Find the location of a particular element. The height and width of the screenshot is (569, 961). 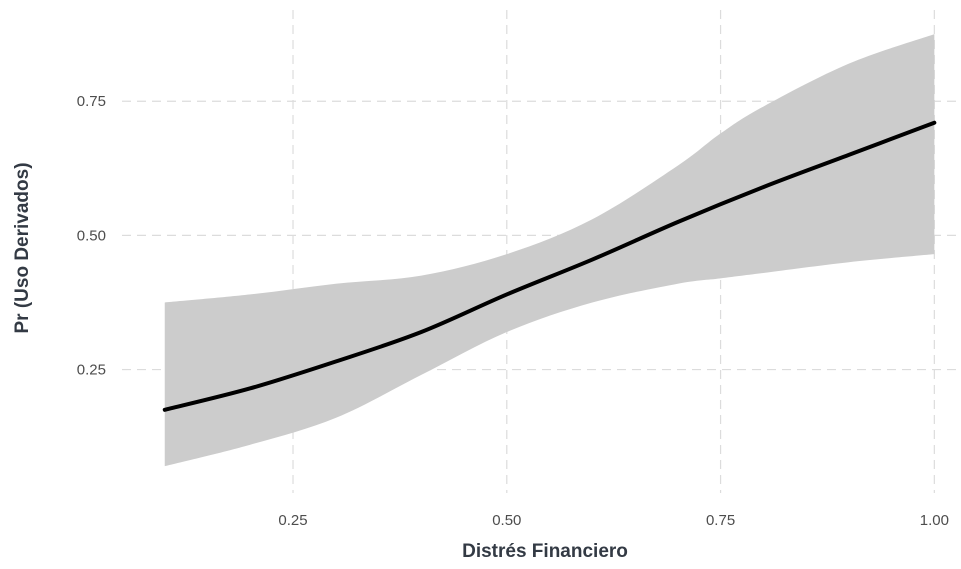

y-tick-label: 0.25 is located at coordinates (91, 370).